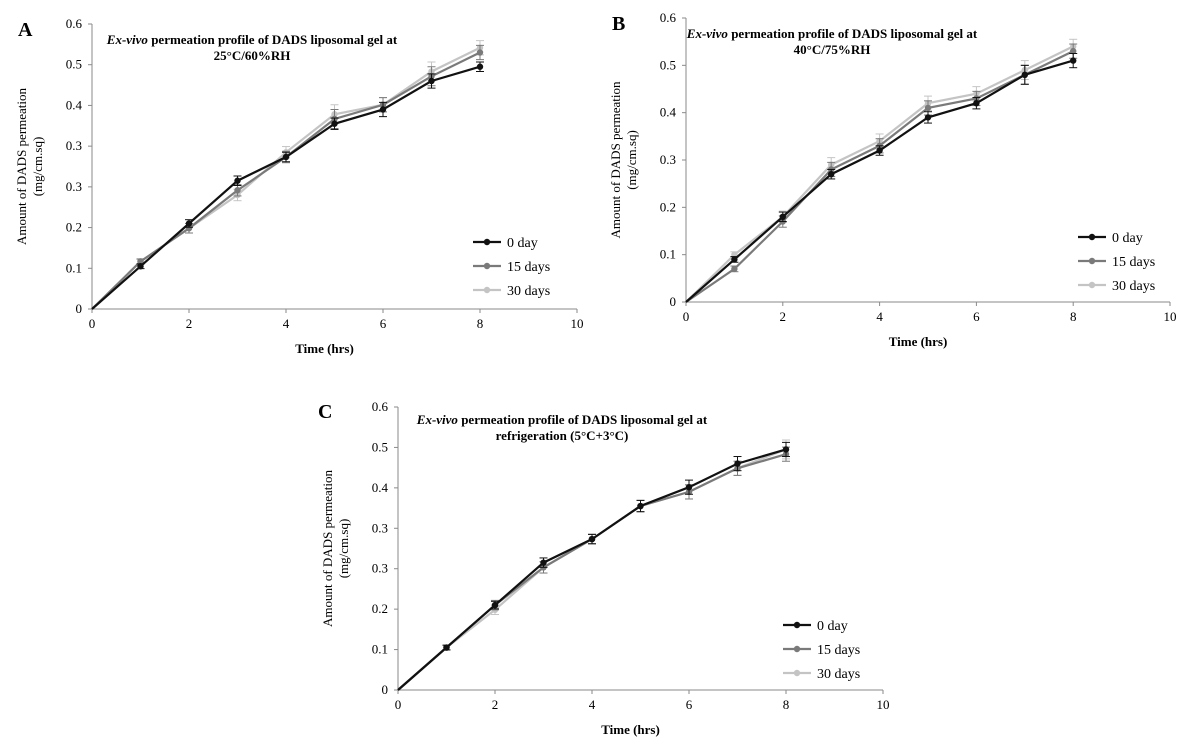 The width and height of the screenshot is (1192, 747). I want to click on legend: 0 day 15 days 30 days, so click(511, 267).